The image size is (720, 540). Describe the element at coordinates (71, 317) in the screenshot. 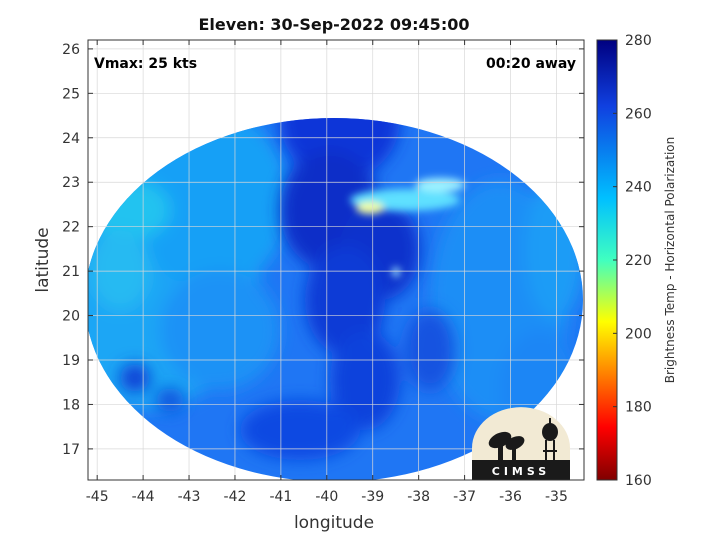

I see `y-tick-label: 20` at that location.